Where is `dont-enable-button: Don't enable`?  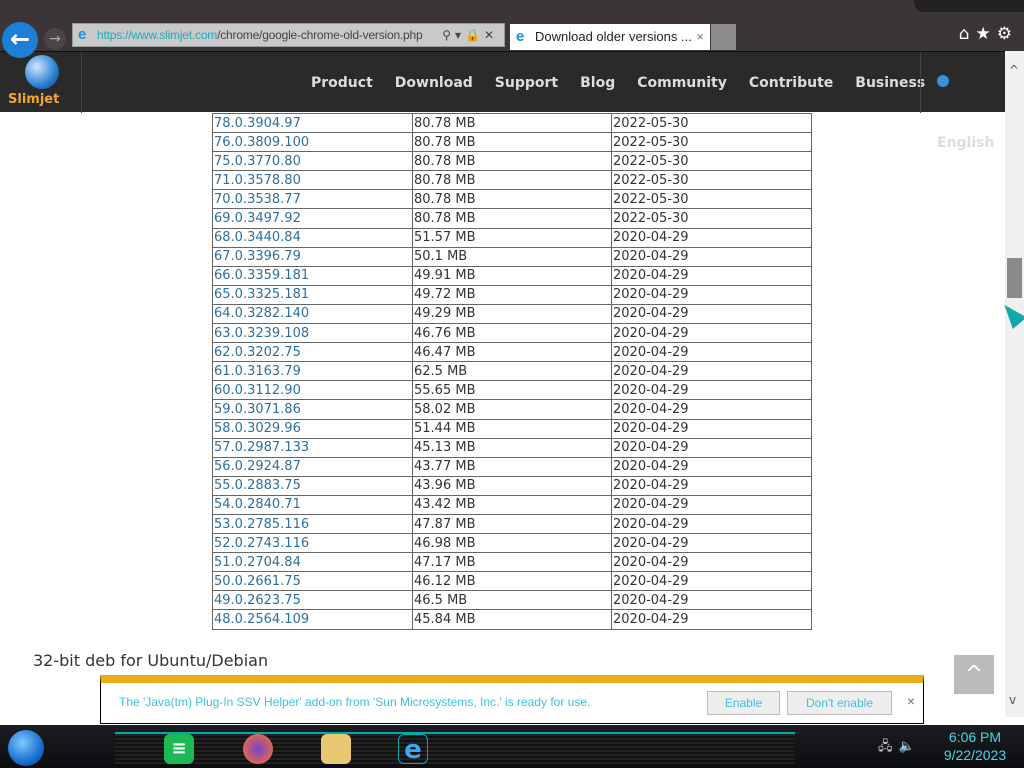 dont-enable-button: Don't enable is located at coordinates (839, 703).